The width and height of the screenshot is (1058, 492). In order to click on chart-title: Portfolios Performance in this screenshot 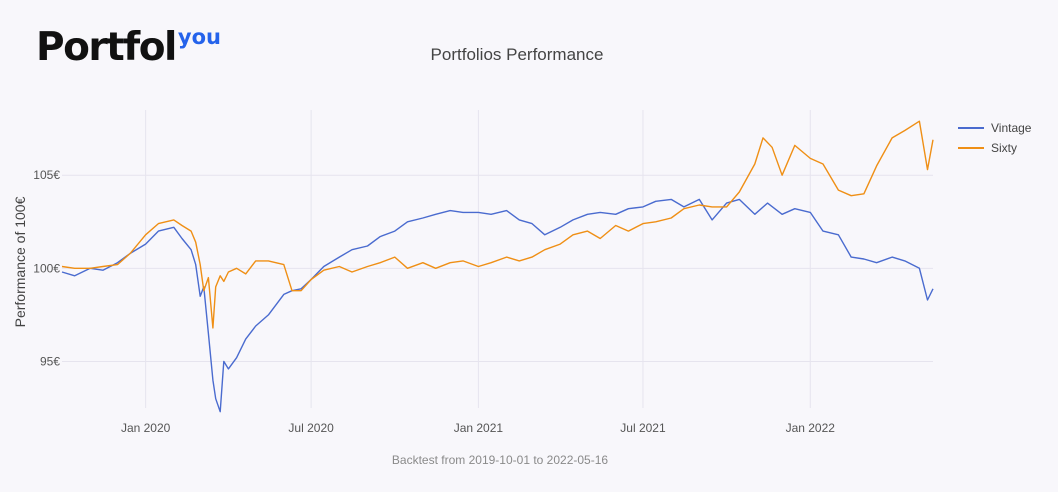, I will do `click(517, 54)`.